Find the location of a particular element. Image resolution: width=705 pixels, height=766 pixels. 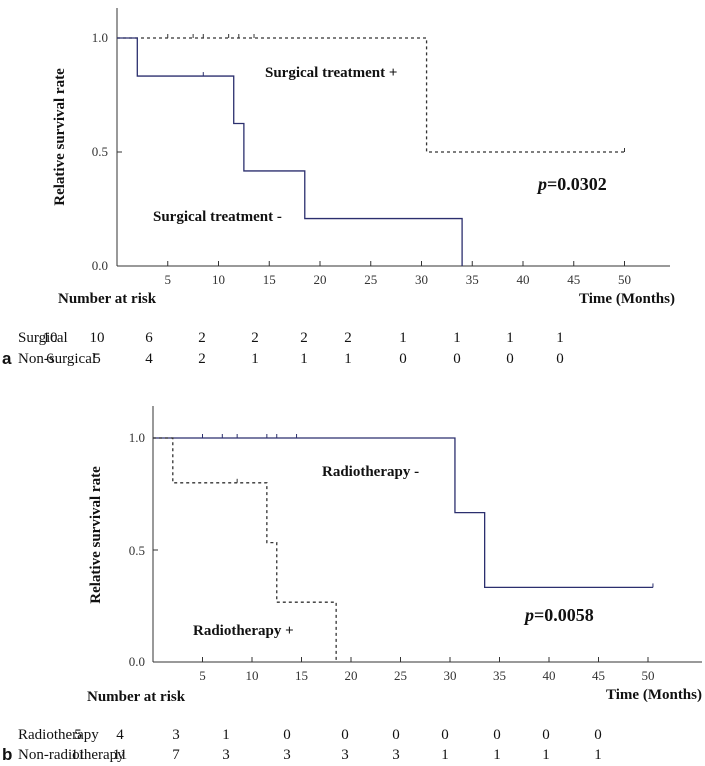

p-value: p=0.0302 is located at coordinates (571, 184).